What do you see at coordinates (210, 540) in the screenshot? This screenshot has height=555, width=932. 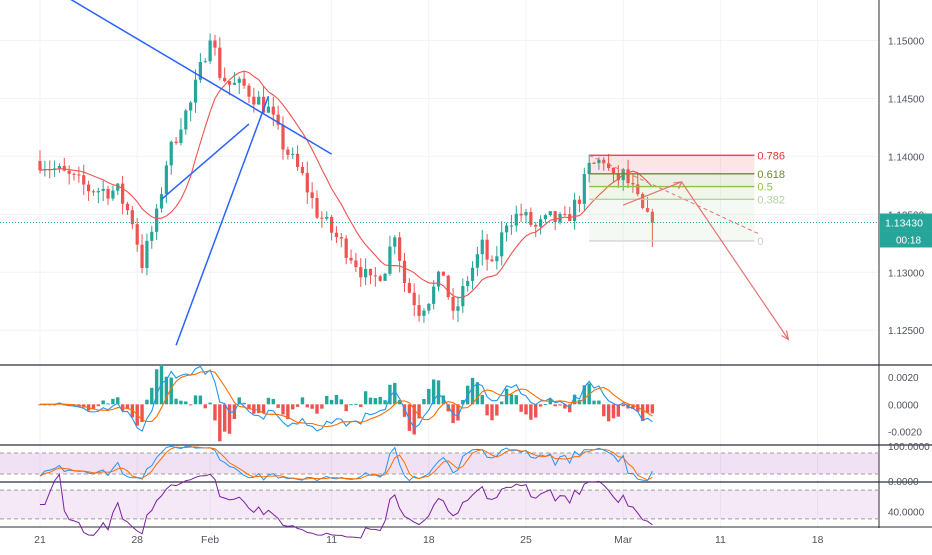 I see `time-tick-label: Feb` at bounding box center [210, 540].